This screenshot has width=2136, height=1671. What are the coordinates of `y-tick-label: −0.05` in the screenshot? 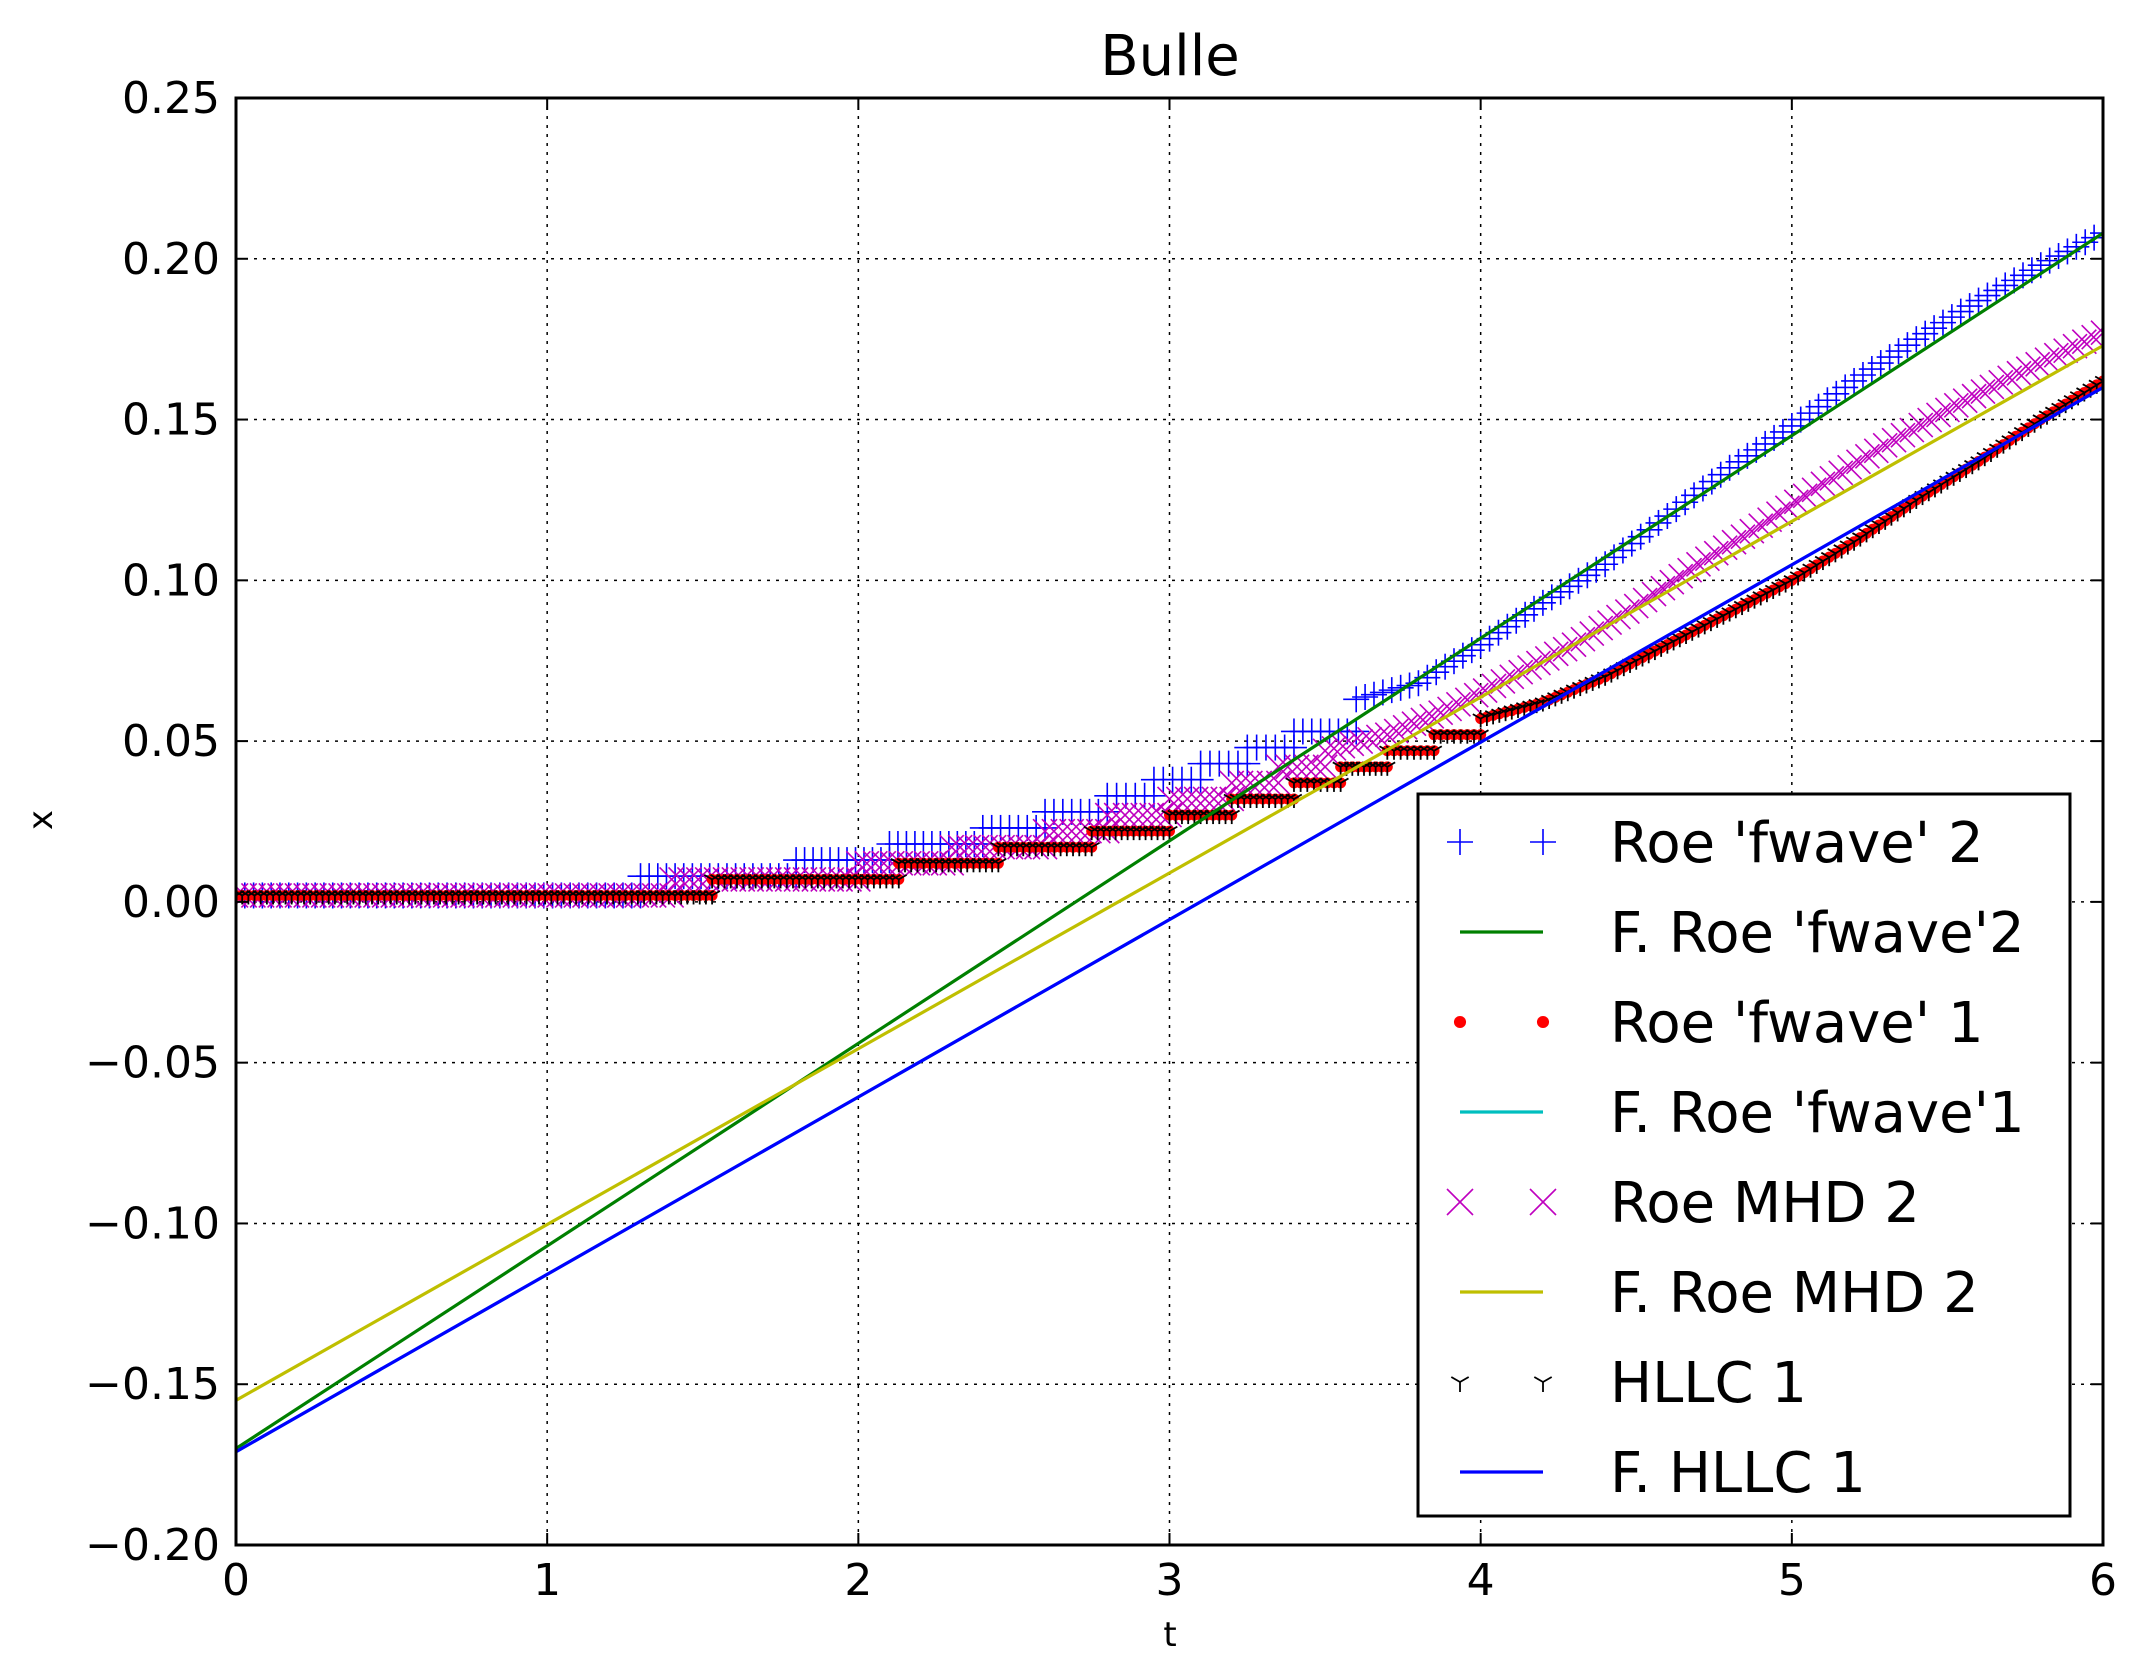 It's located at (152, 1063).